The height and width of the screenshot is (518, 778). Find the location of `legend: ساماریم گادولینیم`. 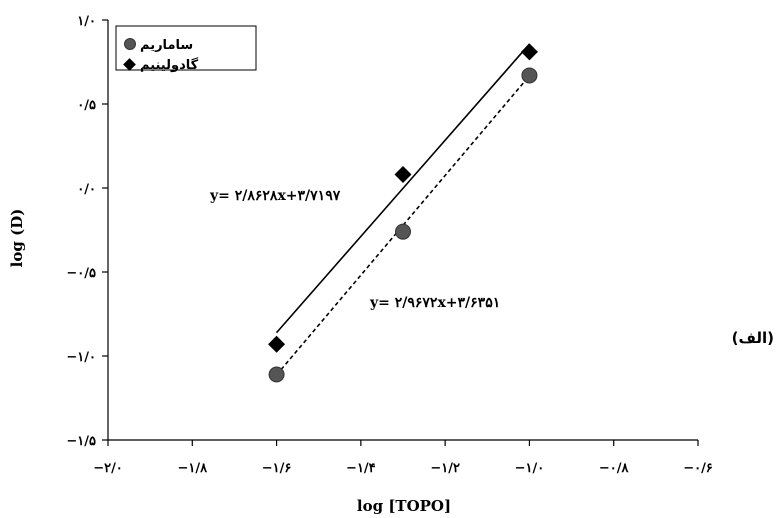

legend: ساماریم گادولینیم is located at coordinates (186, 49).